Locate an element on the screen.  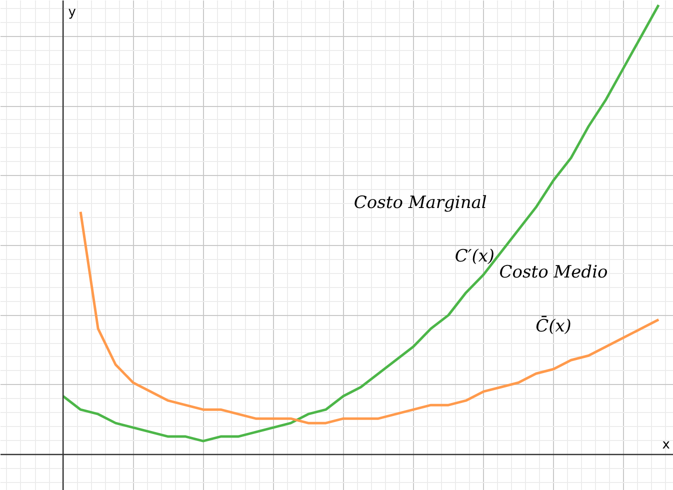
annotation: Costo Marginal is located at coordinates (420, 202).